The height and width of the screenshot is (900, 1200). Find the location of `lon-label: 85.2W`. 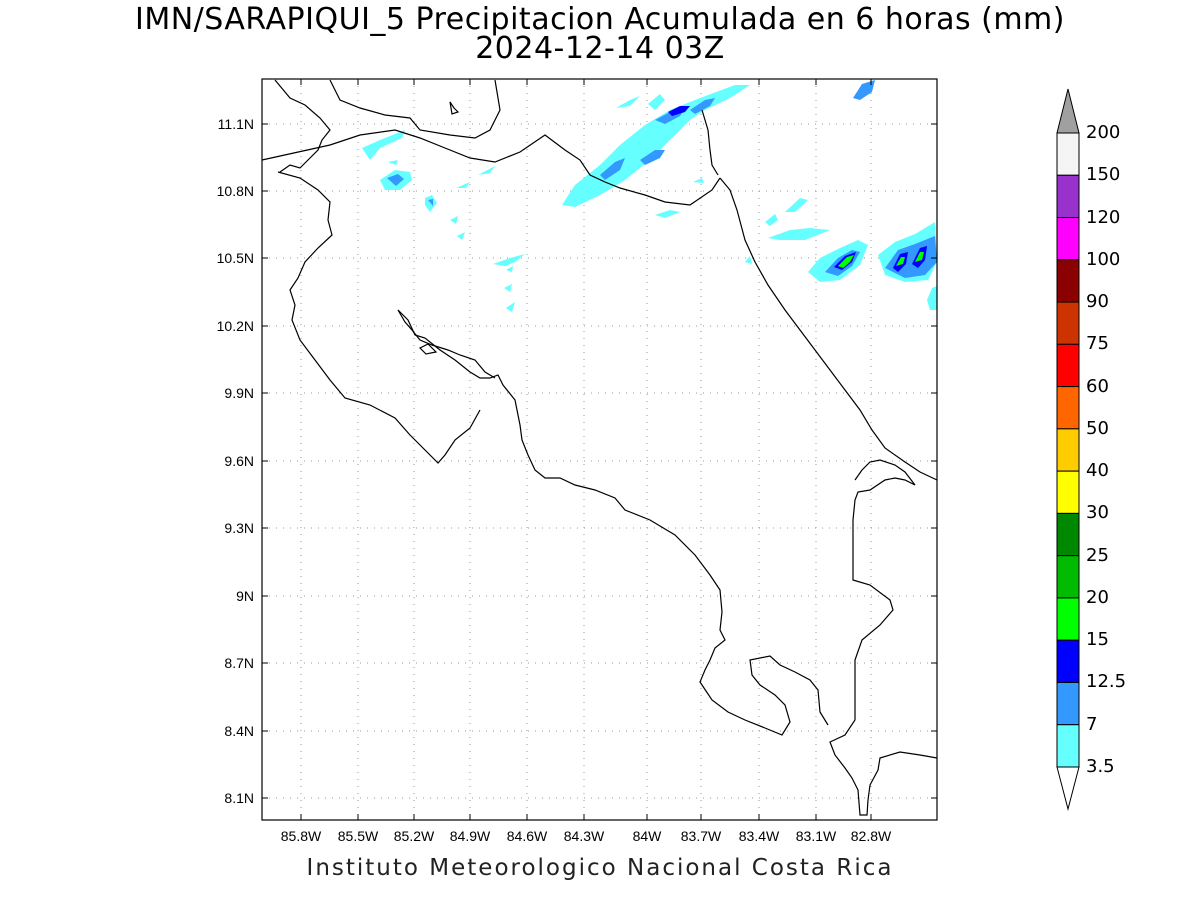

lon-label: 85.2W is located at coordinates (414, 836).